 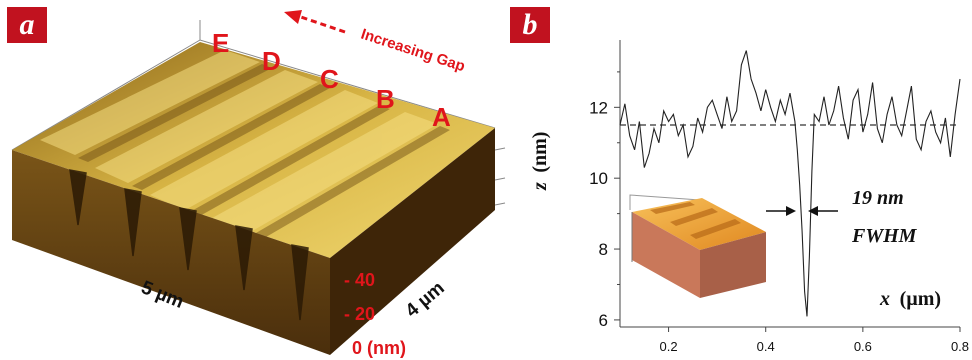 What do you see at coordinates (271, 61) in the screenshot?
I see `groove-letter-d: D` at bounding box center [271, 61].